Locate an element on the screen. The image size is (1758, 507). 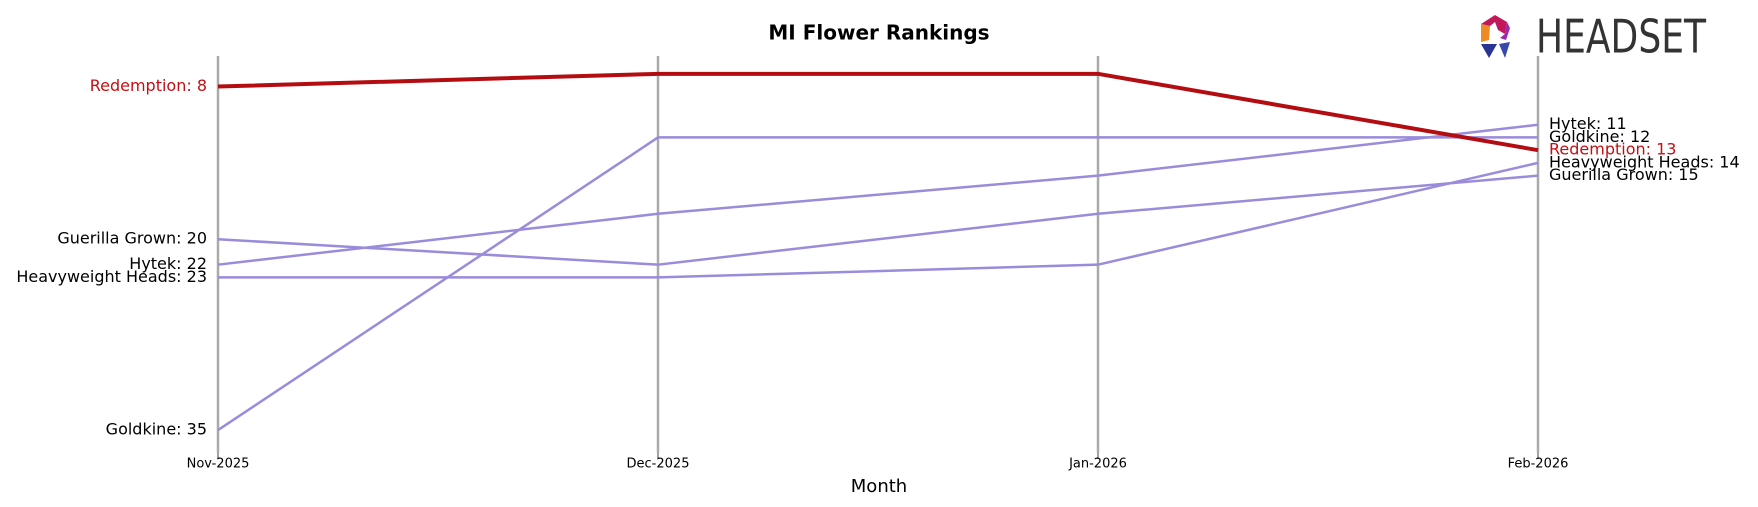
x-tick-label: Dec-2025 is located at coordinates (658, 464).